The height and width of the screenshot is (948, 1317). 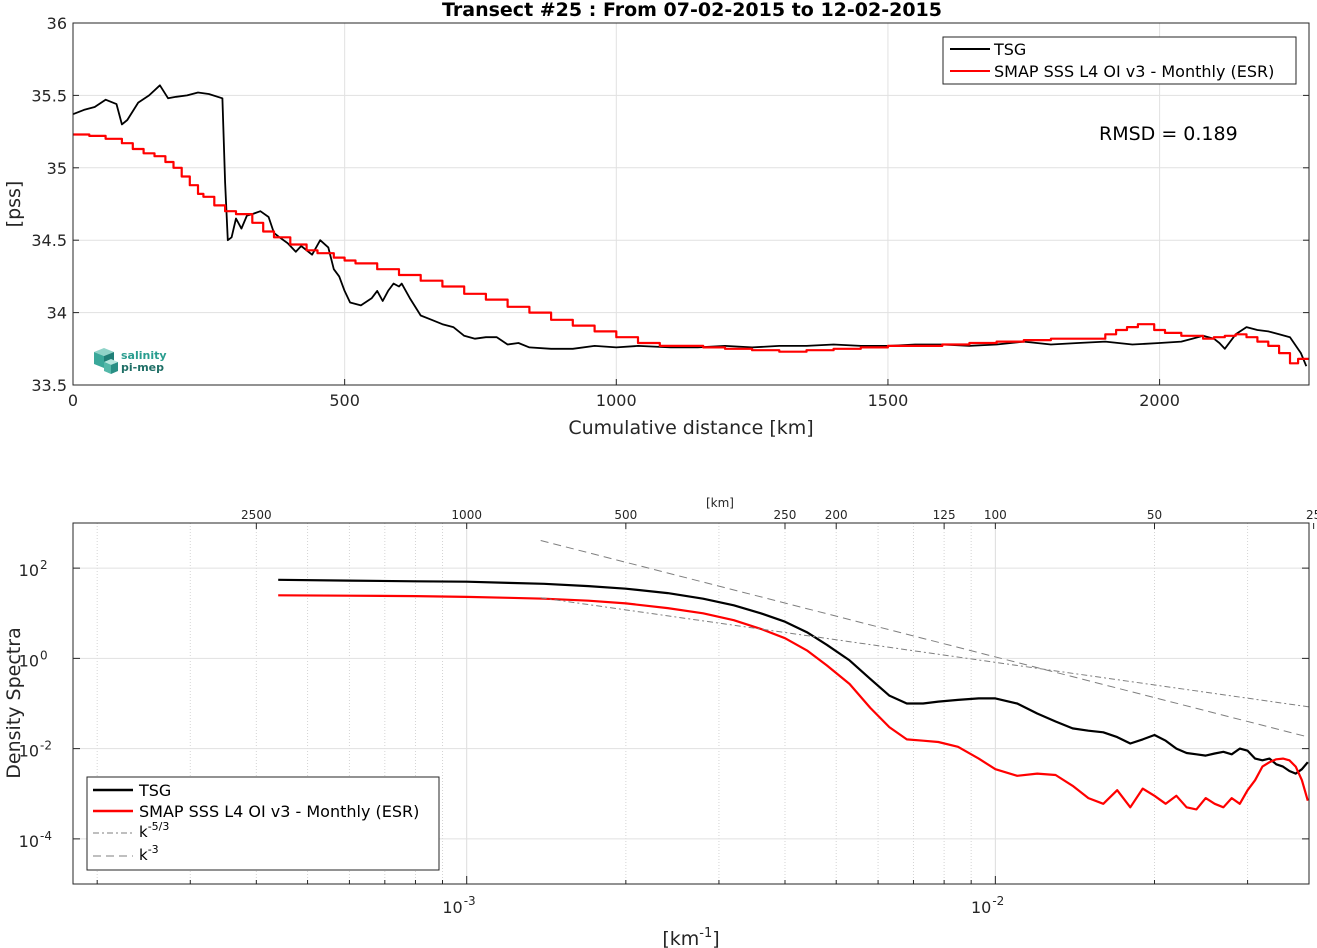 What do you see at coordinates (57, 168) in the screenshot?
I see `tick-label-y-top: 35` at bounding box center [57, 168].